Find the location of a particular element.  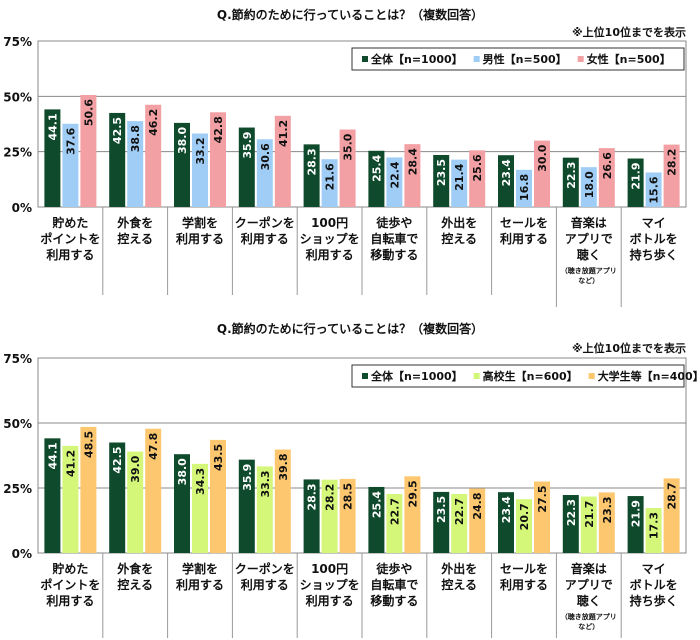

data-label: 44.1 is located at coordinates (52, 126).